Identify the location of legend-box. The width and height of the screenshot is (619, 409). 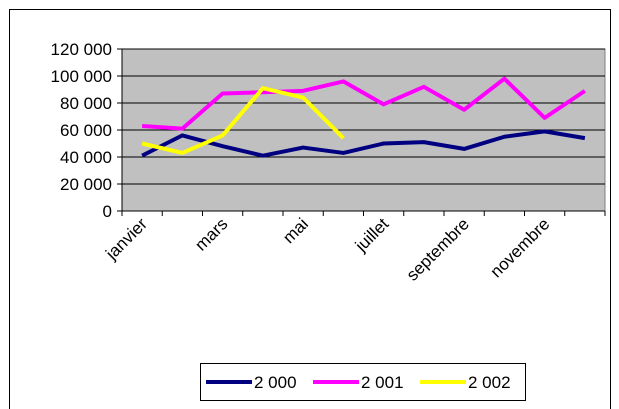
(363, 382).